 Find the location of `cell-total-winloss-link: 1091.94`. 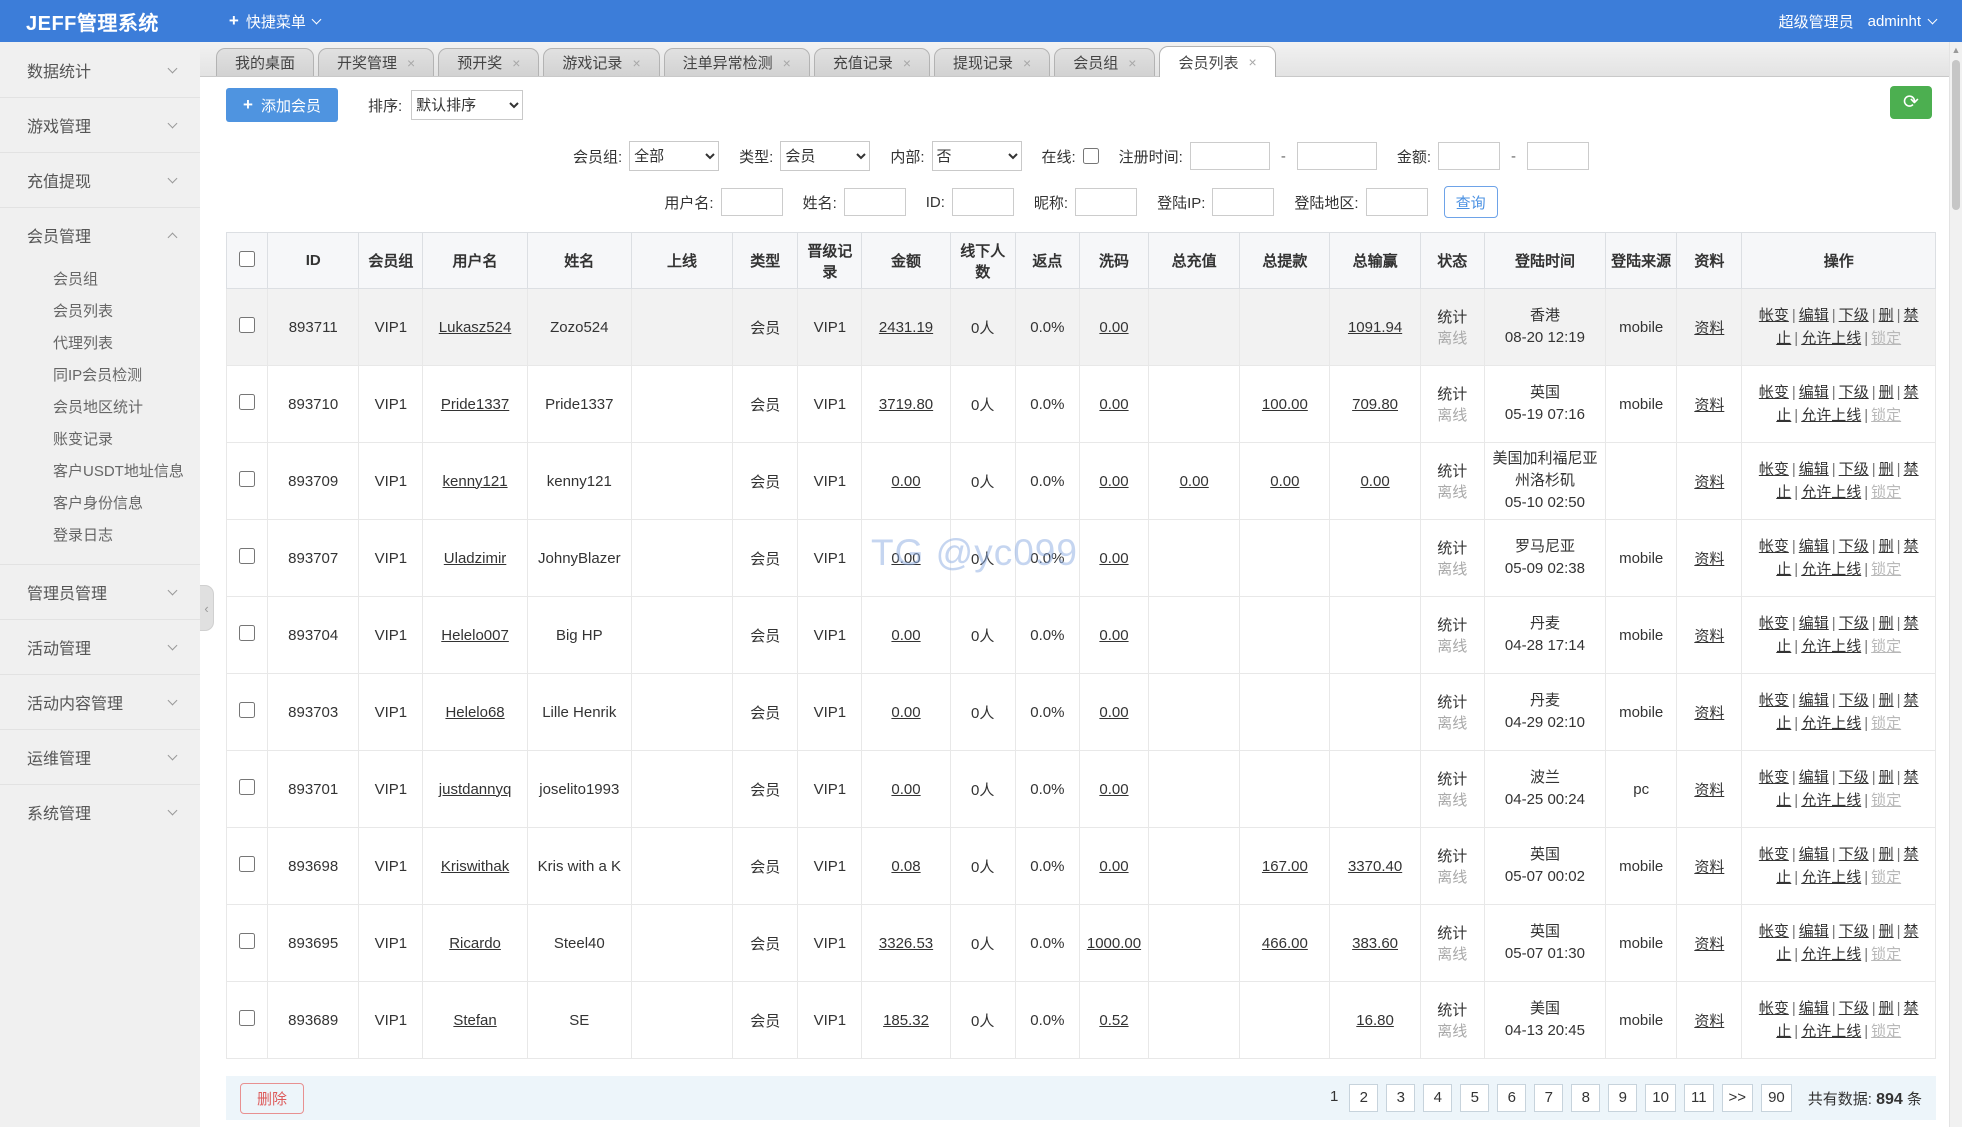

cell-total-winloss-link: 1091.94 is located at coordinates (1375, 327).